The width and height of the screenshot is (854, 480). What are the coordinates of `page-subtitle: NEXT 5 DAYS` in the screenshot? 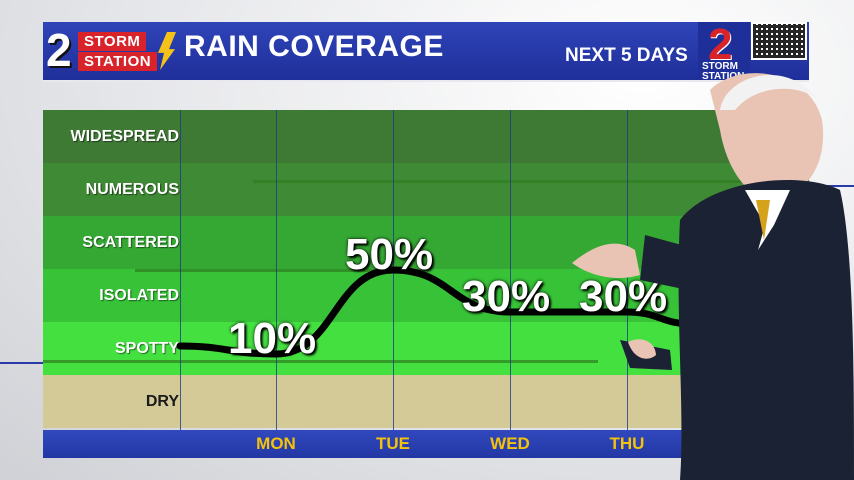 It's located at (626, 55).